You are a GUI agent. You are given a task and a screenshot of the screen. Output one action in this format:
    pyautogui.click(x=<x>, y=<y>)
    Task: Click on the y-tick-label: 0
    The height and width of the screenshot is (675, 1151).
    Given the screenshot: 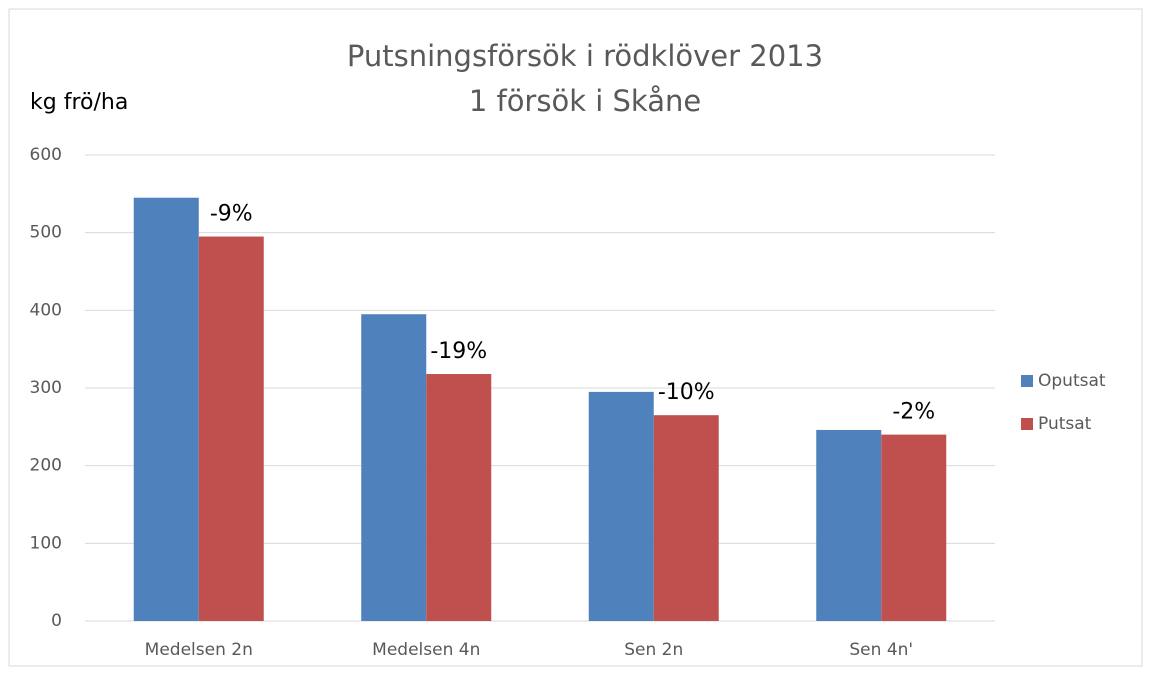 What is the action you would take?
    pyautogui.click(x=56, y=621)
    